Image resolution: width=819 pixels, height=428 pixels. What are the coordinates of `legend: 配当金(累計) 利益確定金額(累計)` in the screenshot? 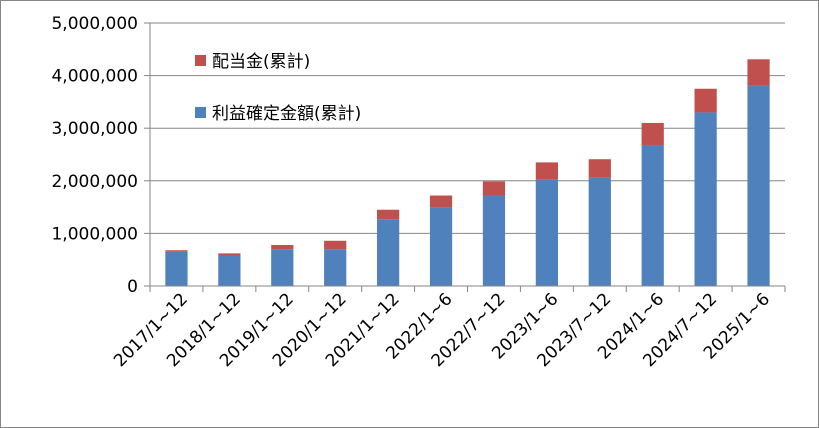 It's located at (278, 88).